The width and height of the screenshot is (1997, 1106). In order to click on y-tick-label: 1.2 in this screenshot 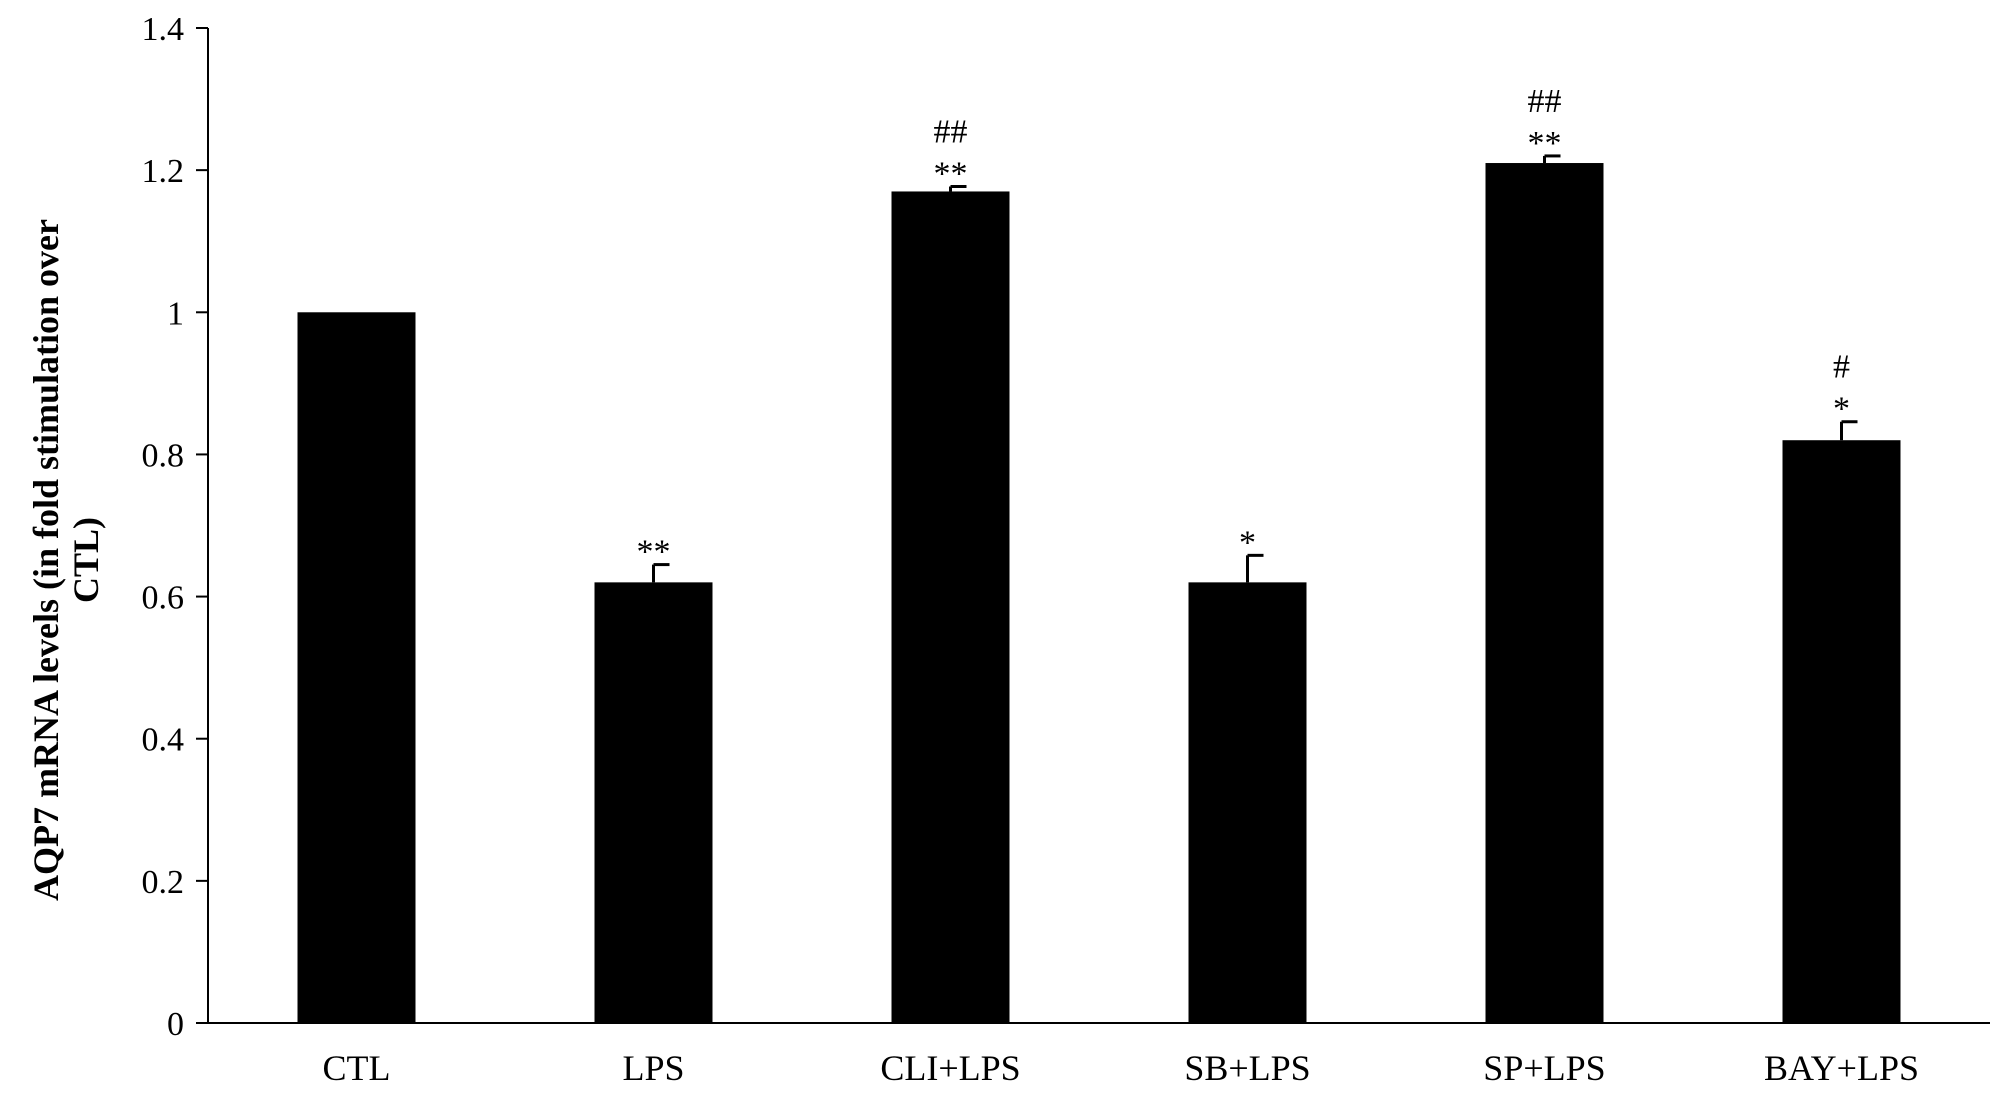, I will do `click(163, 171)`.